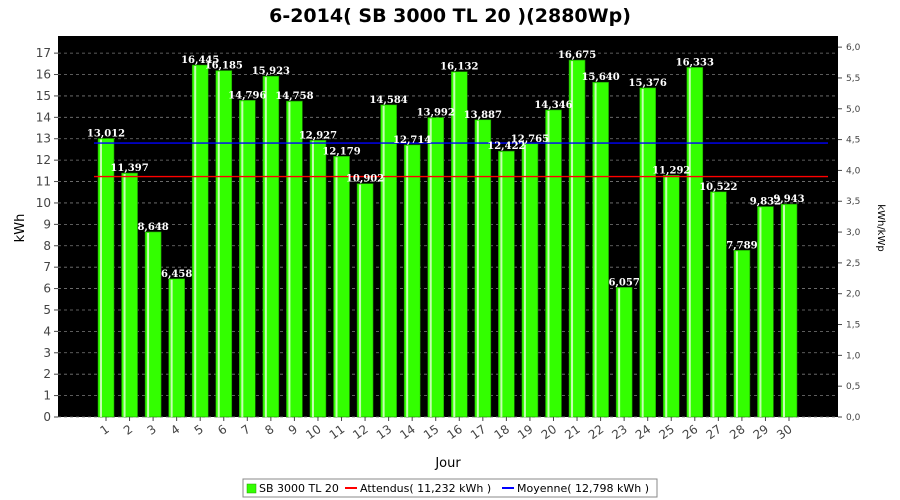 The image size is (900, 500). I want to click on data-label: 10,522, so click(718, 187).